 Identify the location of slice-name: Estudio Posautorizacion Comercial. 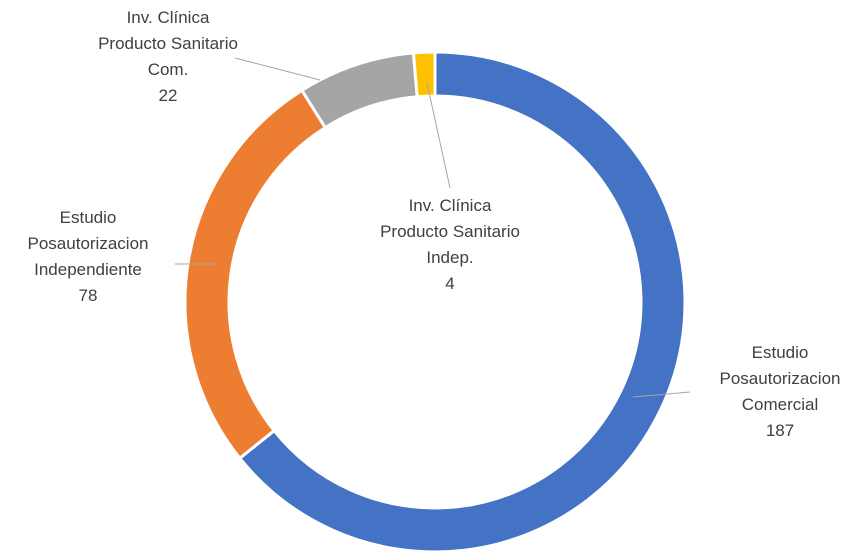
(780, 378).